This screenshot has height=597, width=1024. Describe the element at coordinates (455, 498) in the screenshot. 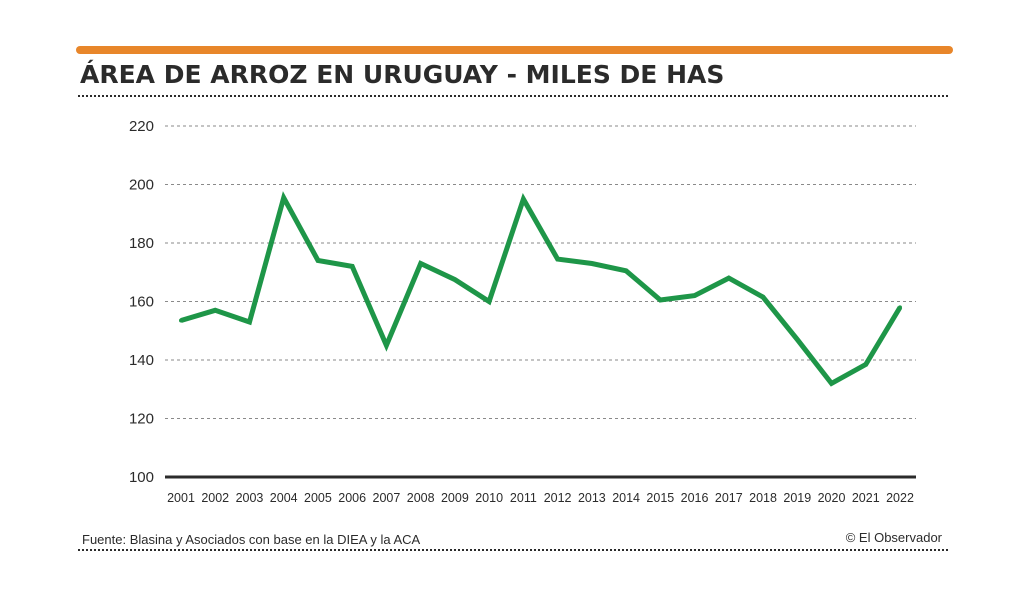

I see `x-tick-label: 2009` at that location.